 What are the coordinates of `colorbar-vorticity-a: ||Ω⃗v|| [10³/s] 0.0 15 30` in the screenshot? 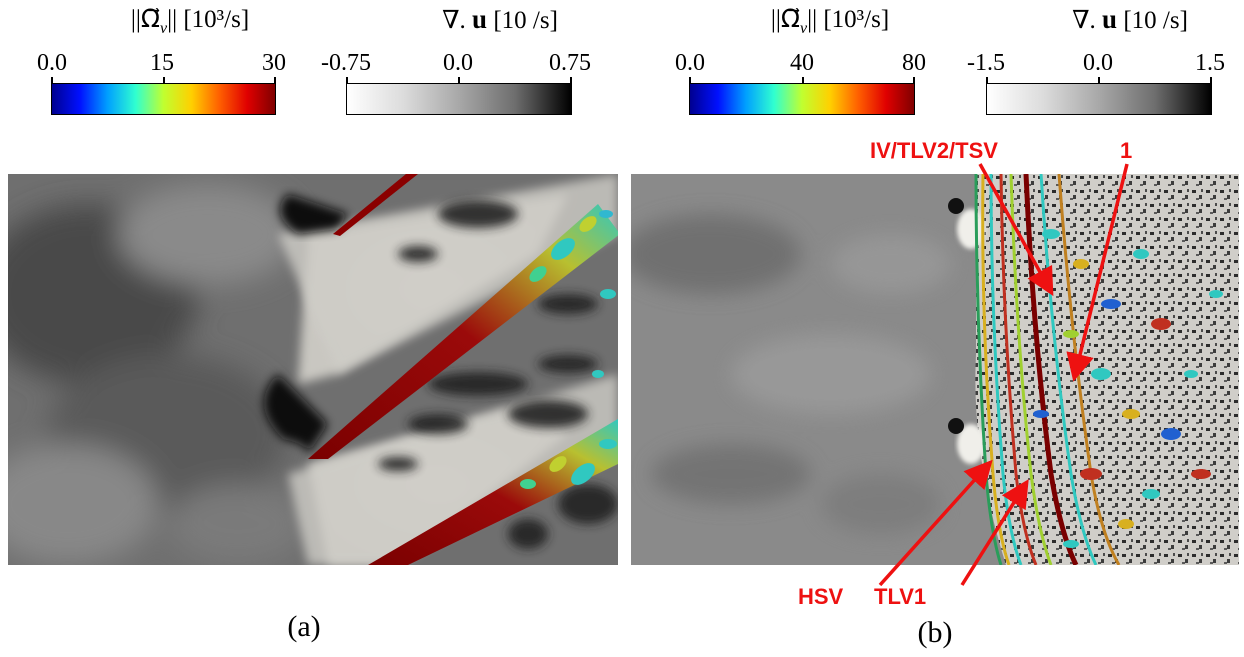 It's located at (165, 60).